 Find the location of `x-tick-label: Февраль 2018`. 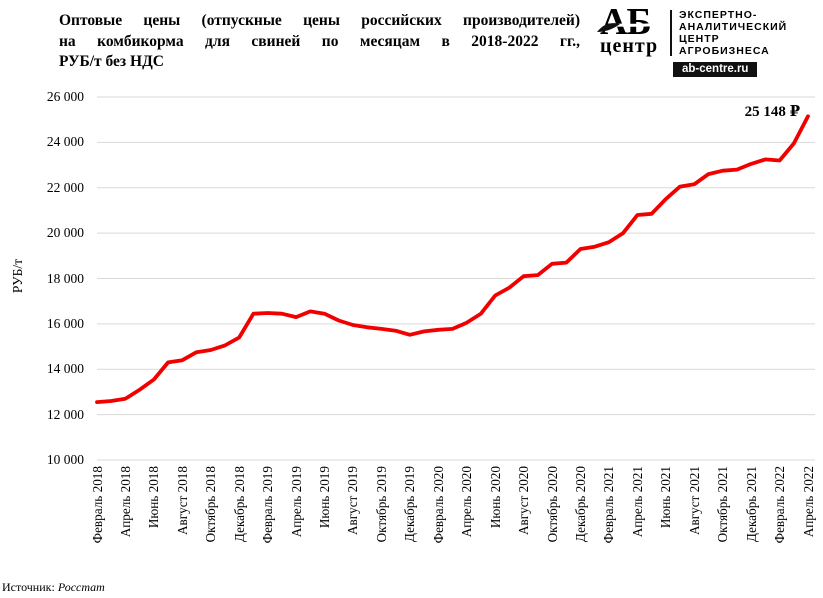

x-tick-label: Февраль 2018 is located at coordinates (97, 505).